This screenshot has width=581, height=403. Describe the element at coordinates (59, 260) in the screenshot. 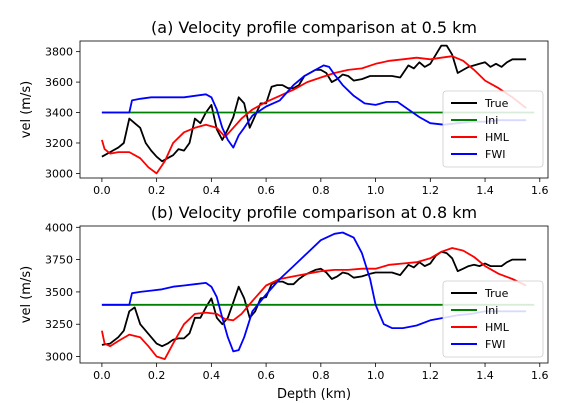

I see `y-tick-label: 3750` at that location.